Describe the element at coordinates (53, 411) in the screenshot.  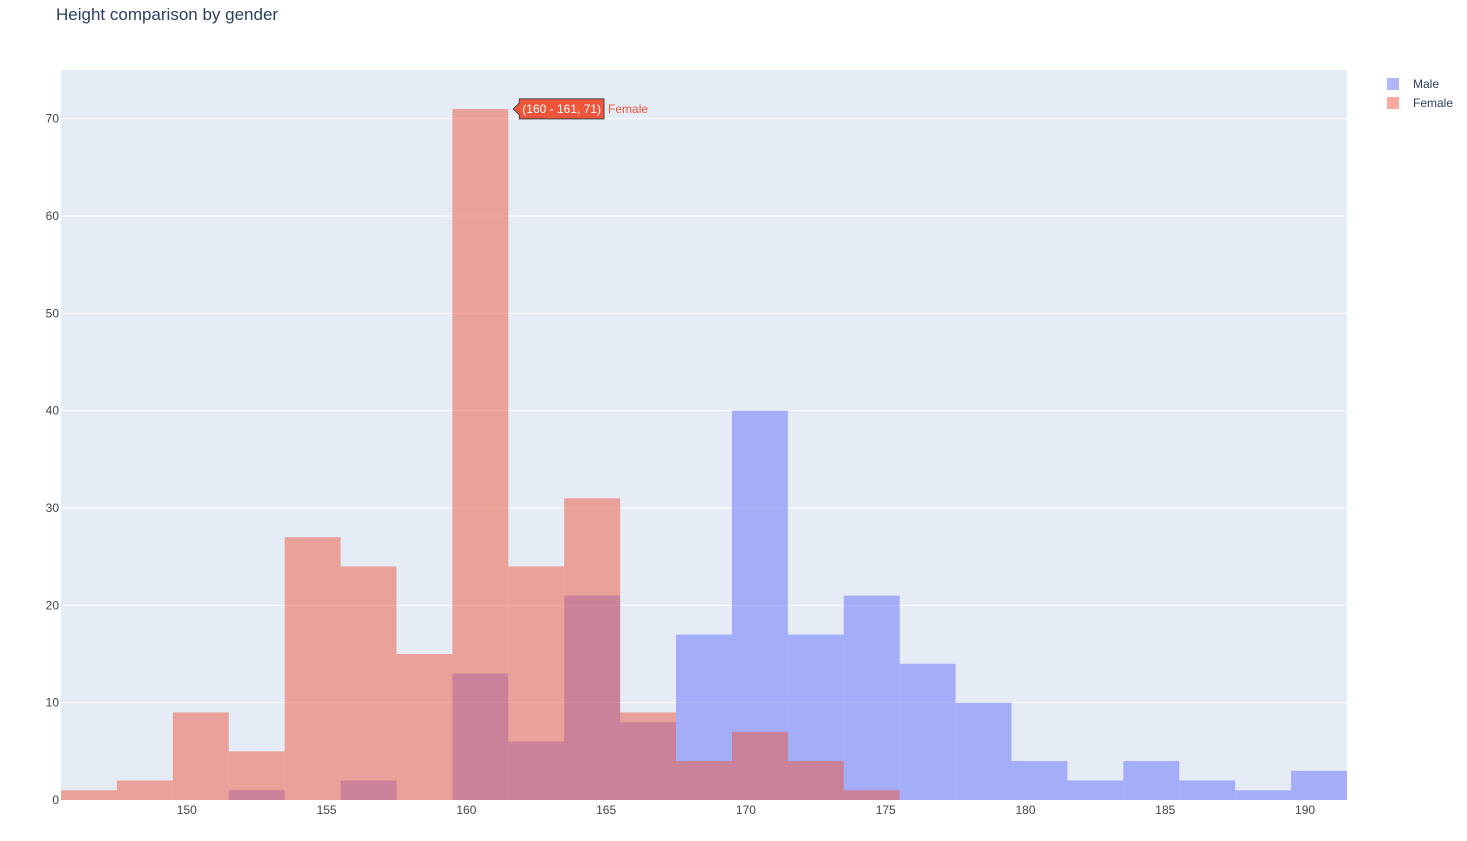
I see `y-tick-label: 40` at that location.